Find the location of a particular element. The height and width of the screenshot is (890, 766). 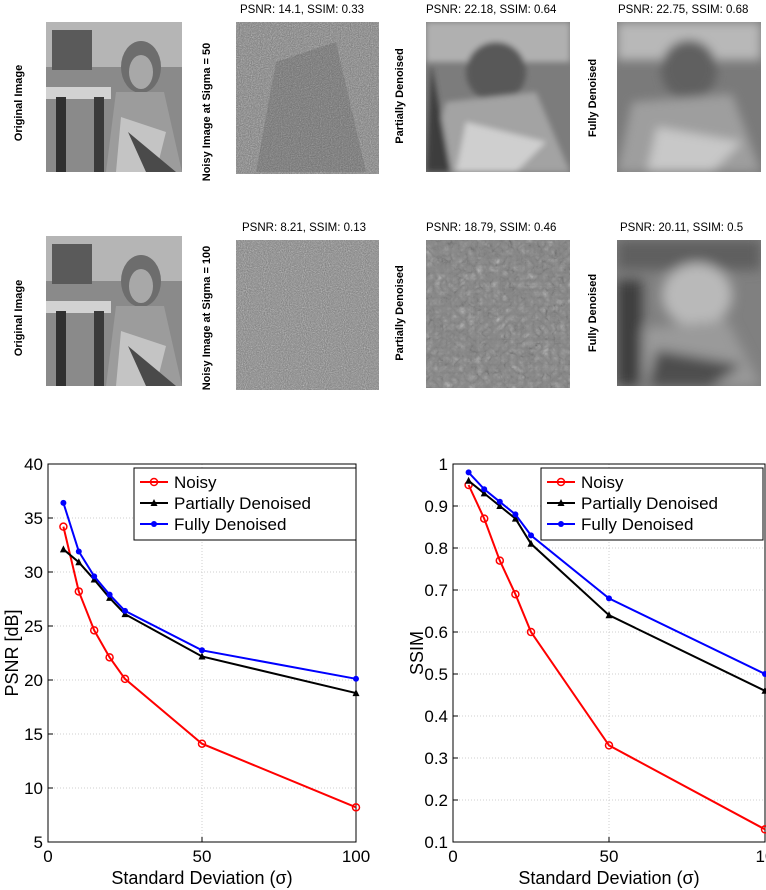

row2-full-label: Fully Denoised is located at coordinates (593, 313).